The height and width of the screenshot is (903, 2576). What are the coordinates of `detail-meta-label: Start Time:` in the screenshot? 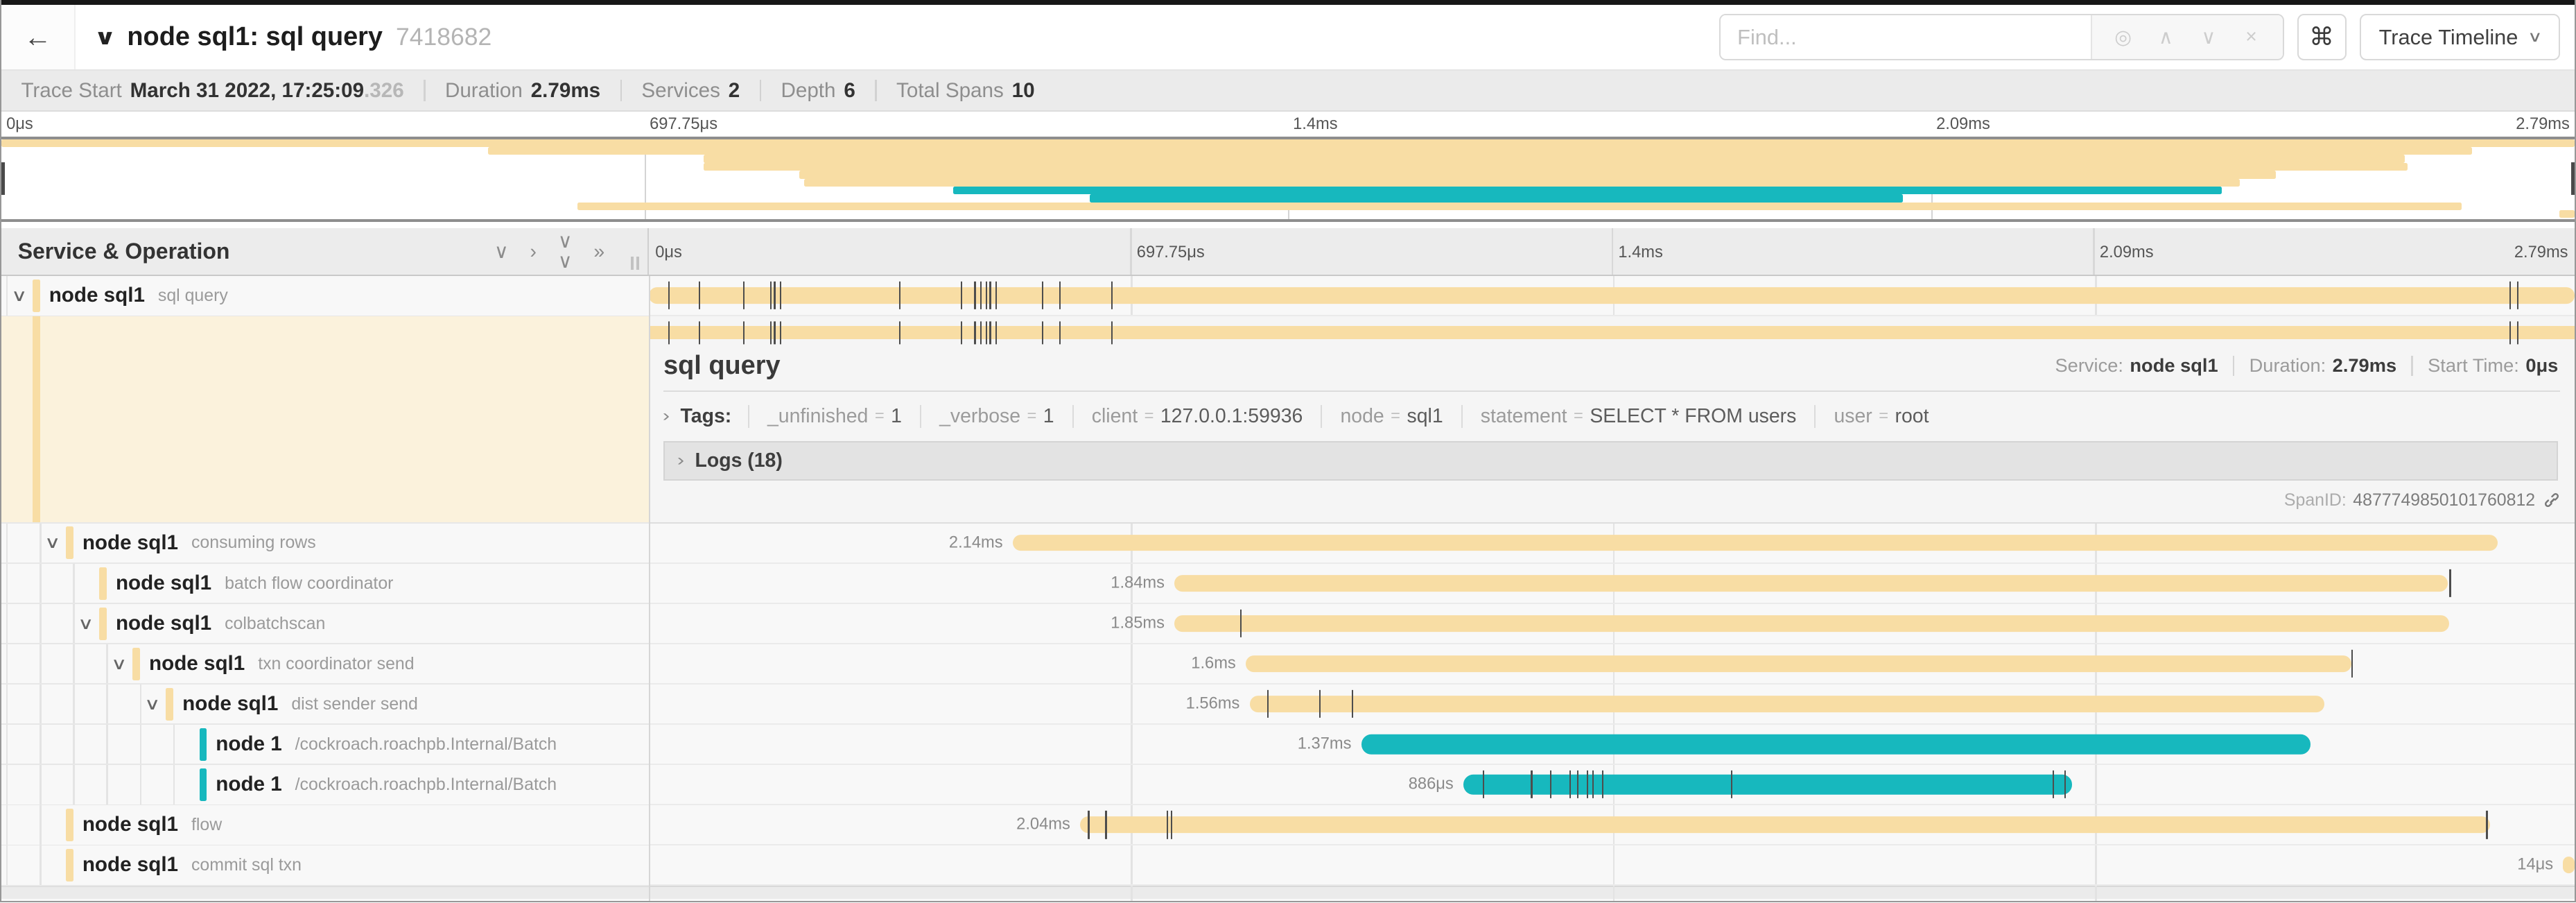 It's located at (2473, 365).